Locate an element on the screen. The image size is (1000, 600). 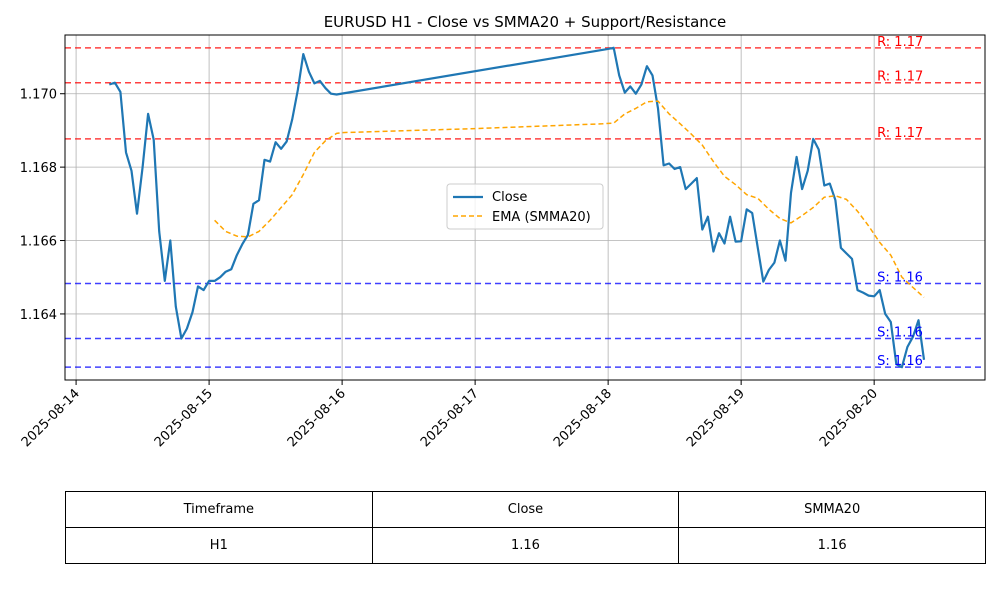
legend-label-smma20: EMA (SMMA20) is located at coordinates (541, 217).